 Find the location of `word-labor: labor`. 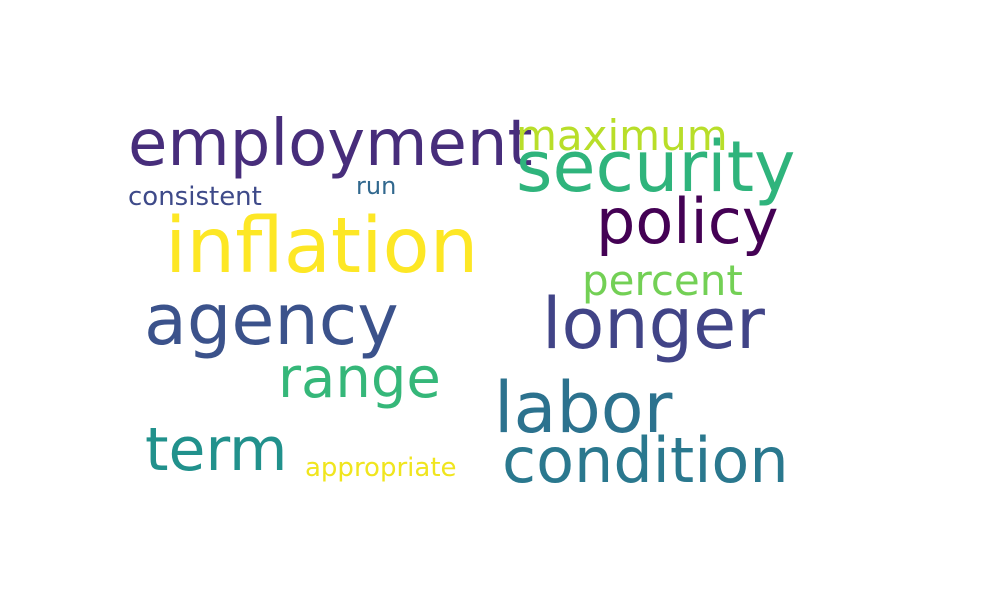

word-labor: labor is located at coordinates (583, 408).